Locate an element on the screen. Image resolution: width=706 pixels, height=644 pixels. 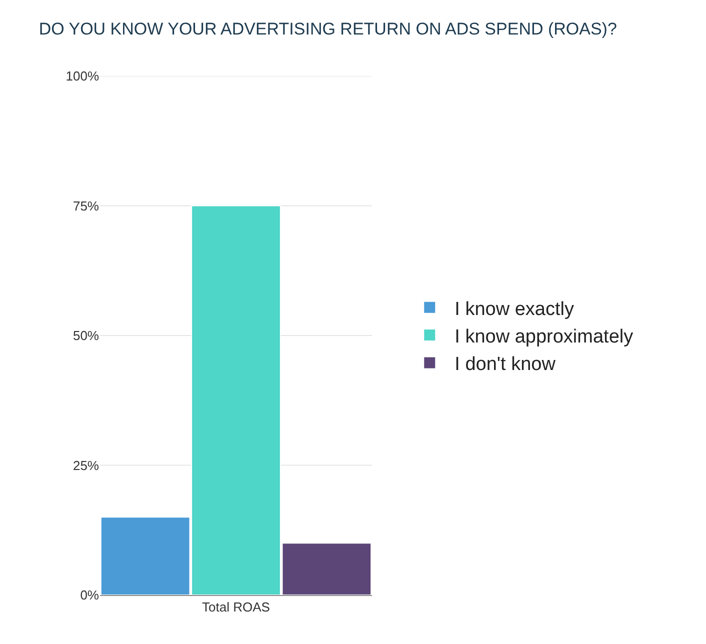
chart-title: DO YOU KNOW YOUR ADVERTISING RETURN ON ADS SPEND (ROAS)? is located at coordinates (327, 28).